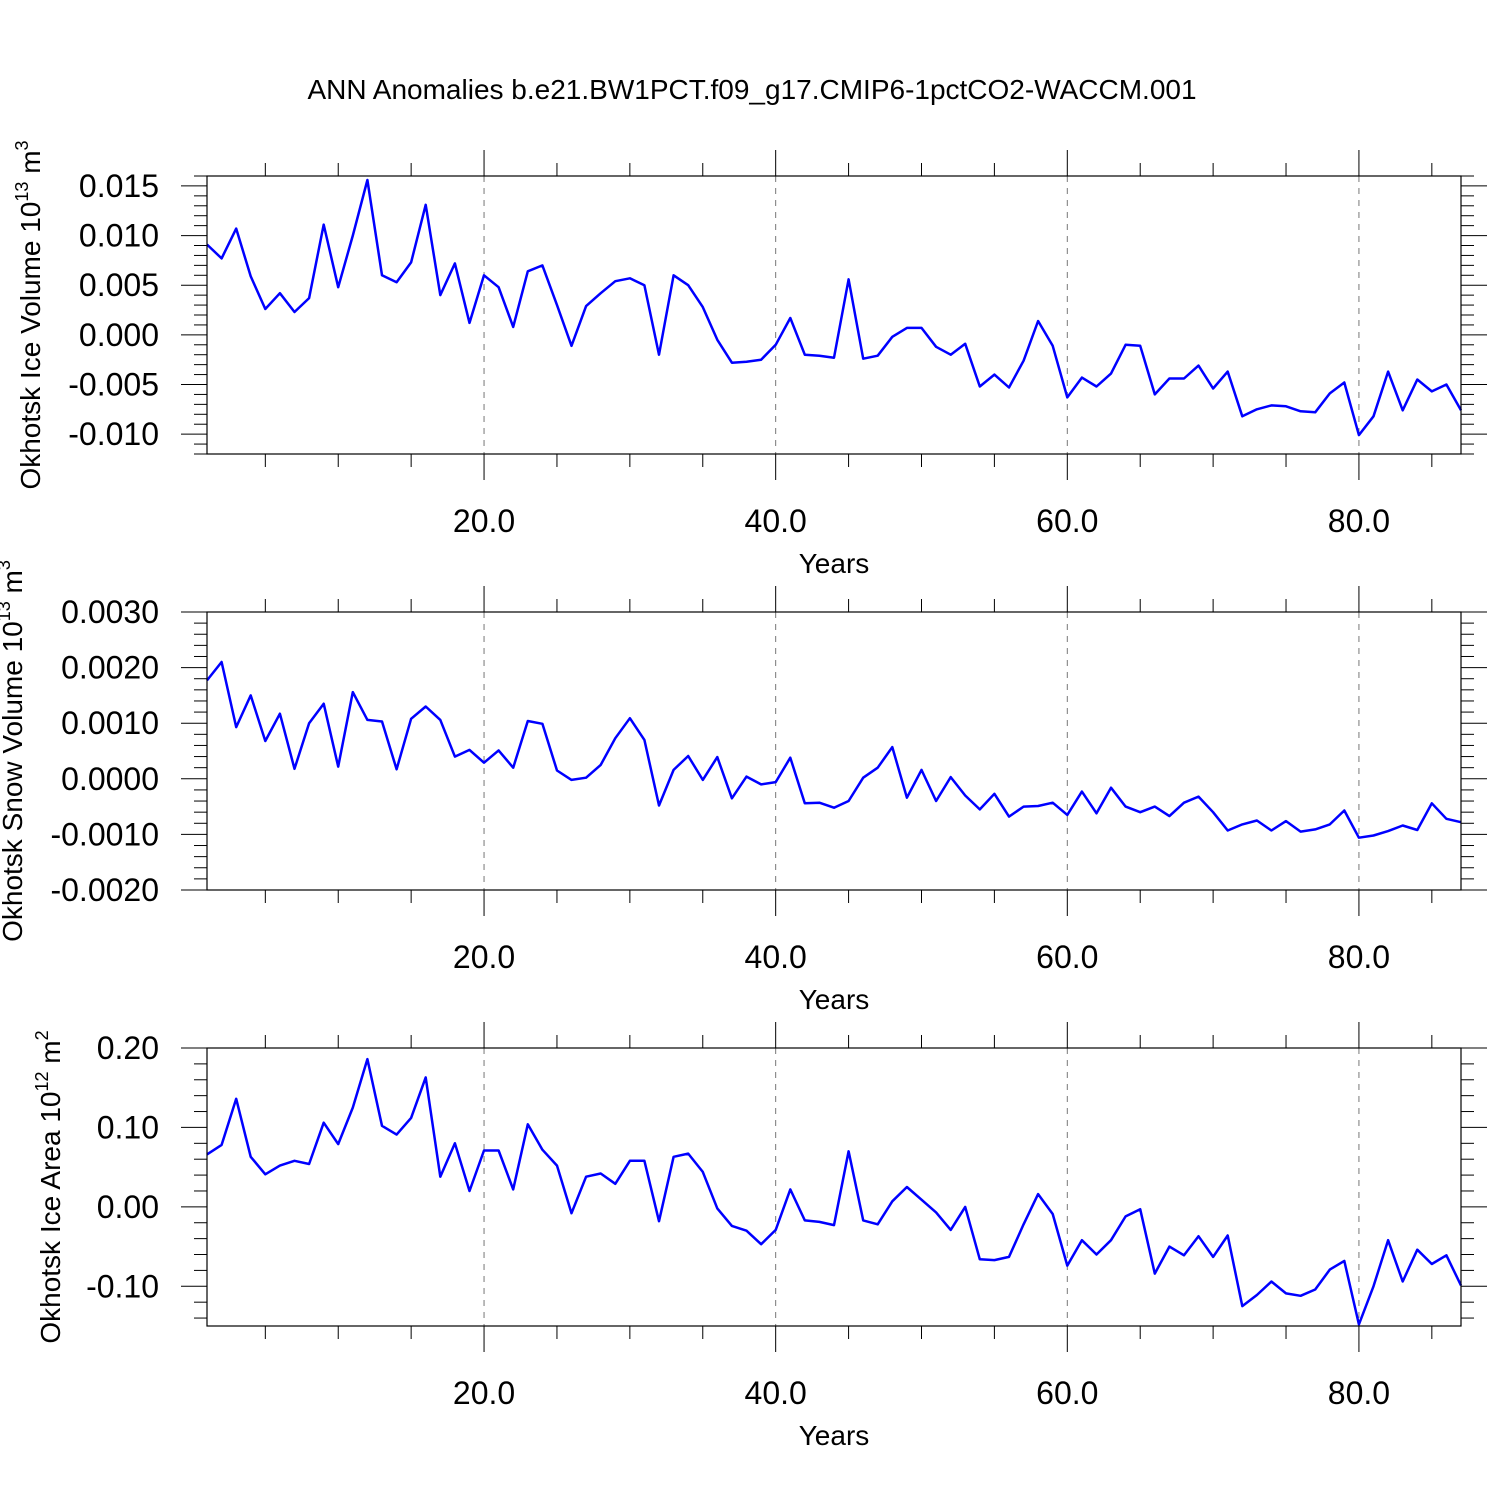 This screenshot has height=1500, width=1500. Describe the element at coordinates (119, 335) in the screenshot. I see `y-tick-label: 0.000` at that location.